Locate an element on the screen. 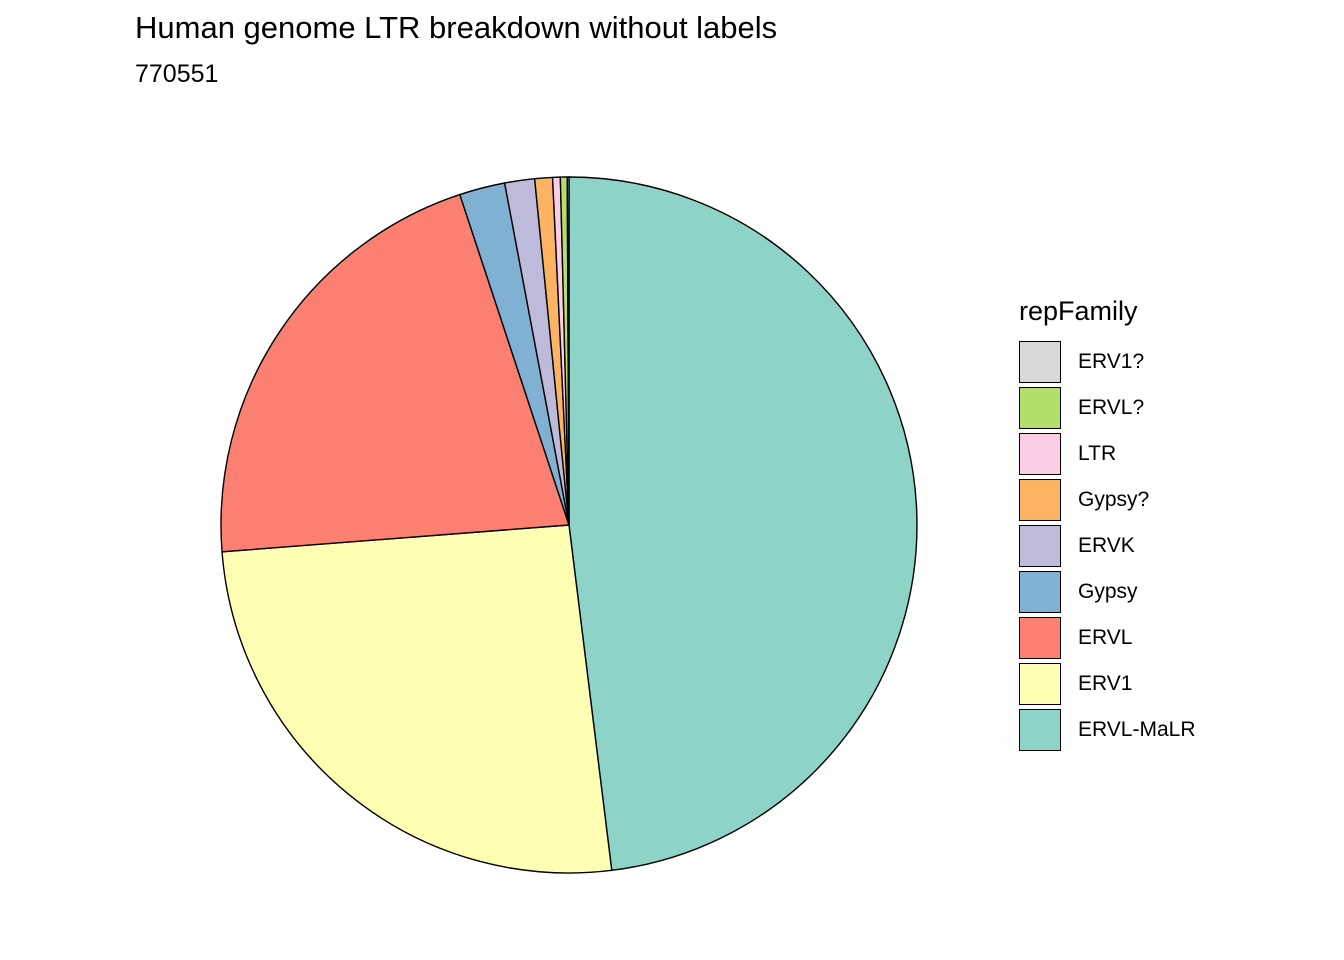 The height and width of the screenshot is (960, 1344). legend-label: ERVL is located at coordinates (1105, 637).